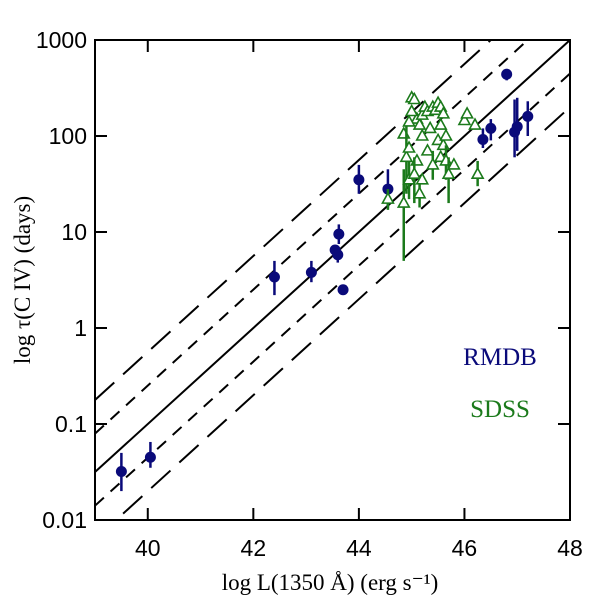 Image resolution: width=616 pixels, height=610 pixels. What do you see at coordinates (359, 548) in the screenshot?
I see `x-tick-label: 44` at bounding box center [359, 548].